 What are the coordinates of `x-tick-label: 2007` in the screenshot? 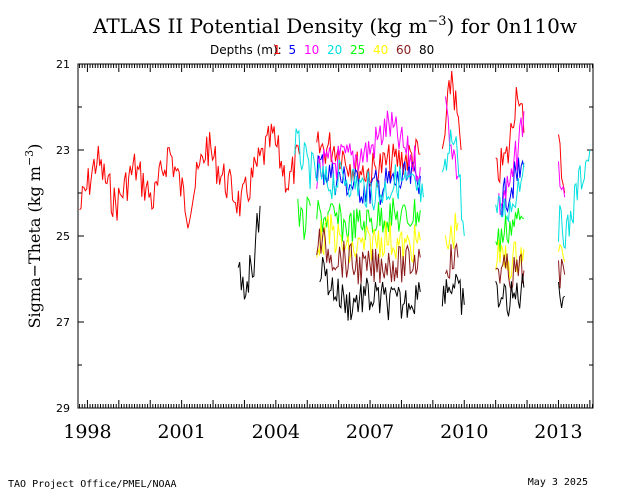 It's located at (370, 432).